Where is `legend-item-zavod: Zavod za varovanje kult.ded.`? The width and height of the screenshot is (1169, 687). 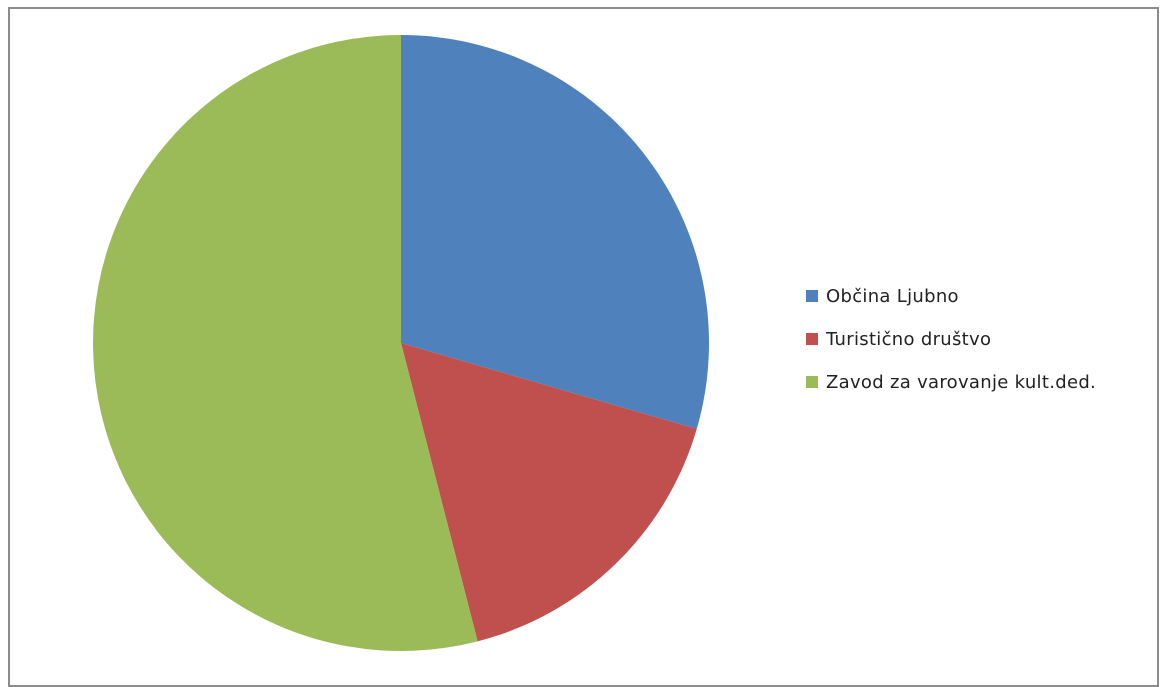 legend-item-zavod: Zavod za varovanje kult.ded. is located at coordinates (951, 382).